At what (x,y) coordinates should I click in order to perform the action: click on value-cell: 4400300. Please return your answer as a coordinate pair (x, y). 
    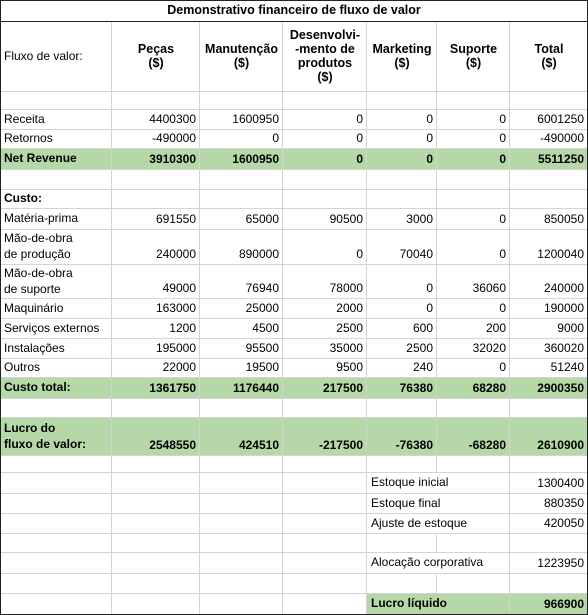
    Looking at the image, I should click on (156, 120).